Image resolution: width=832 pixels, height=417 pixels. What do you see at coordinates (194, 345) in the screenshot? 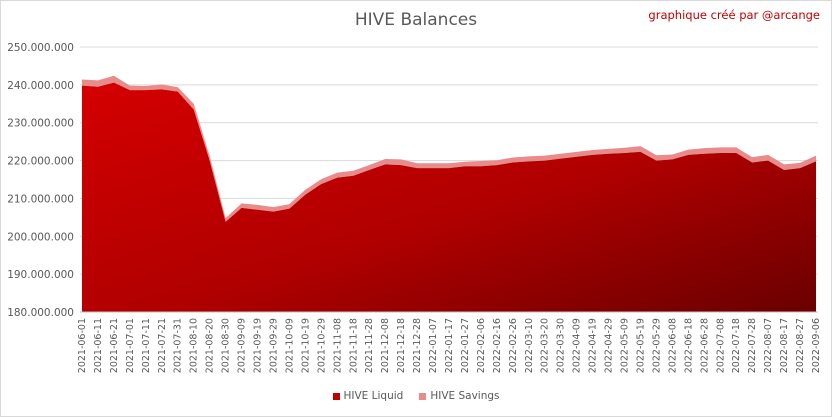
I see `x-tick-label: 2021-08-10` at bounding box center [194, 345].